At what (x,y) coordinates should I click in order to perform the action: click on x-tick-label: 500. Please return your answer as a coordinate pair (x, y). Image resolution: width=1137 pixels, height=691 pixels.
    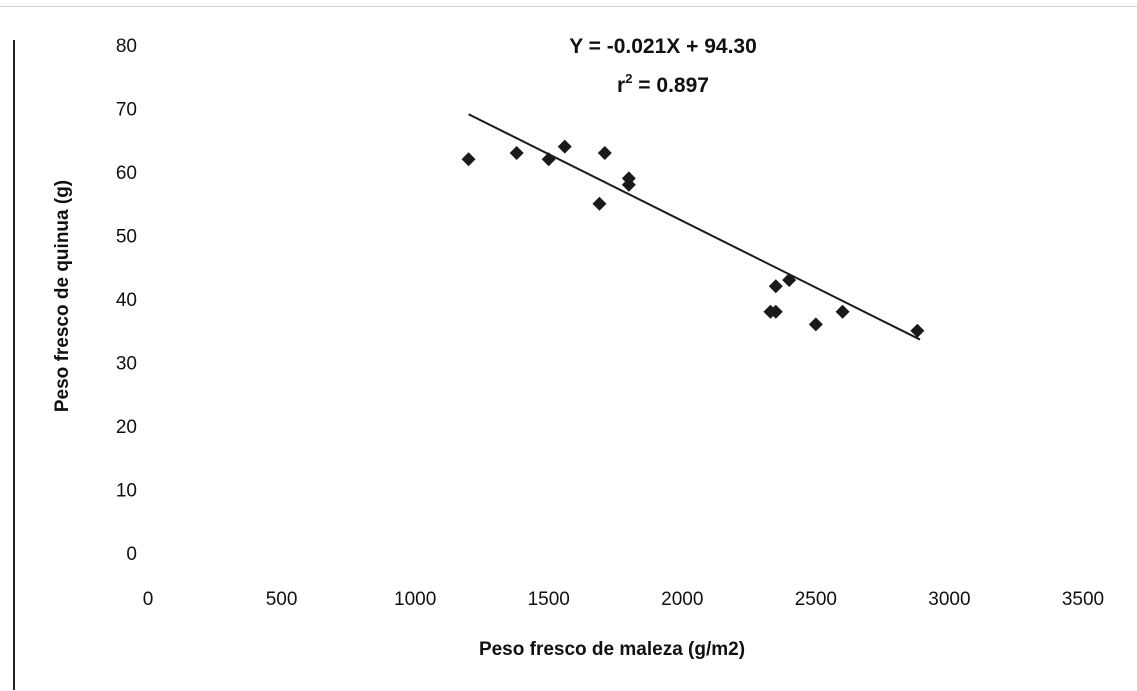
    Looking at the image, I should click on (282, 599).